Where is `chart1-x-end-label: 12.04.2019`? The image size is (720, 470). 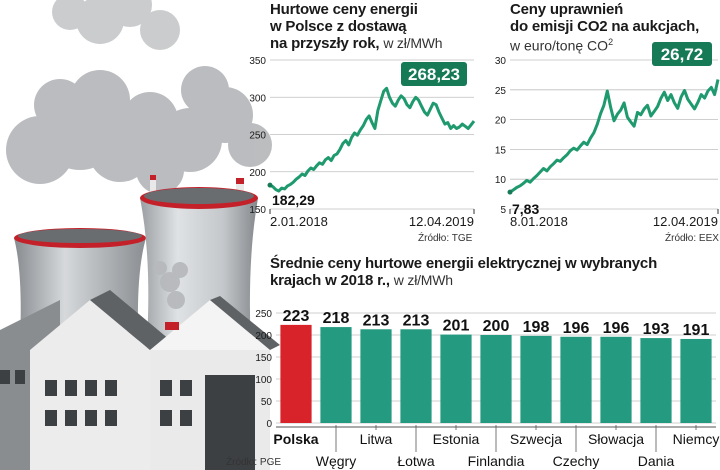
chart1-x-end-label: 12.04.2019 is located at coordinates (441, 221).